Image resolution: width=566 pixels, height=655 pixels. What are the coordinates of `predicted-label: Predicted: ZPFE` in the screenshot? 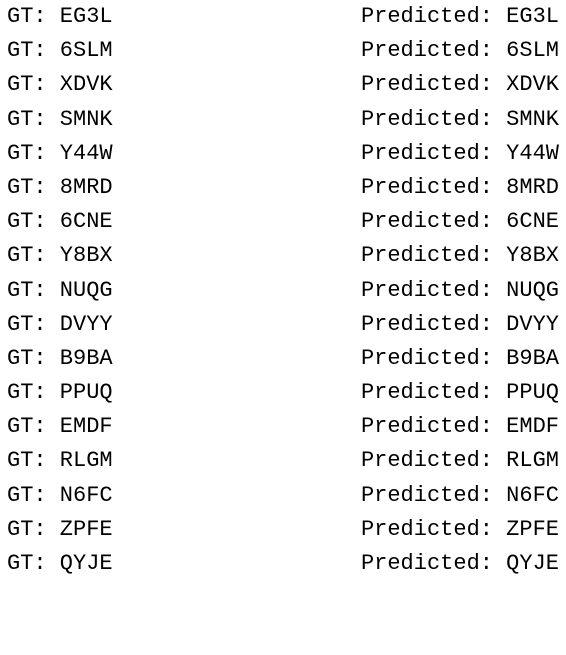 It's located at (459, 529).